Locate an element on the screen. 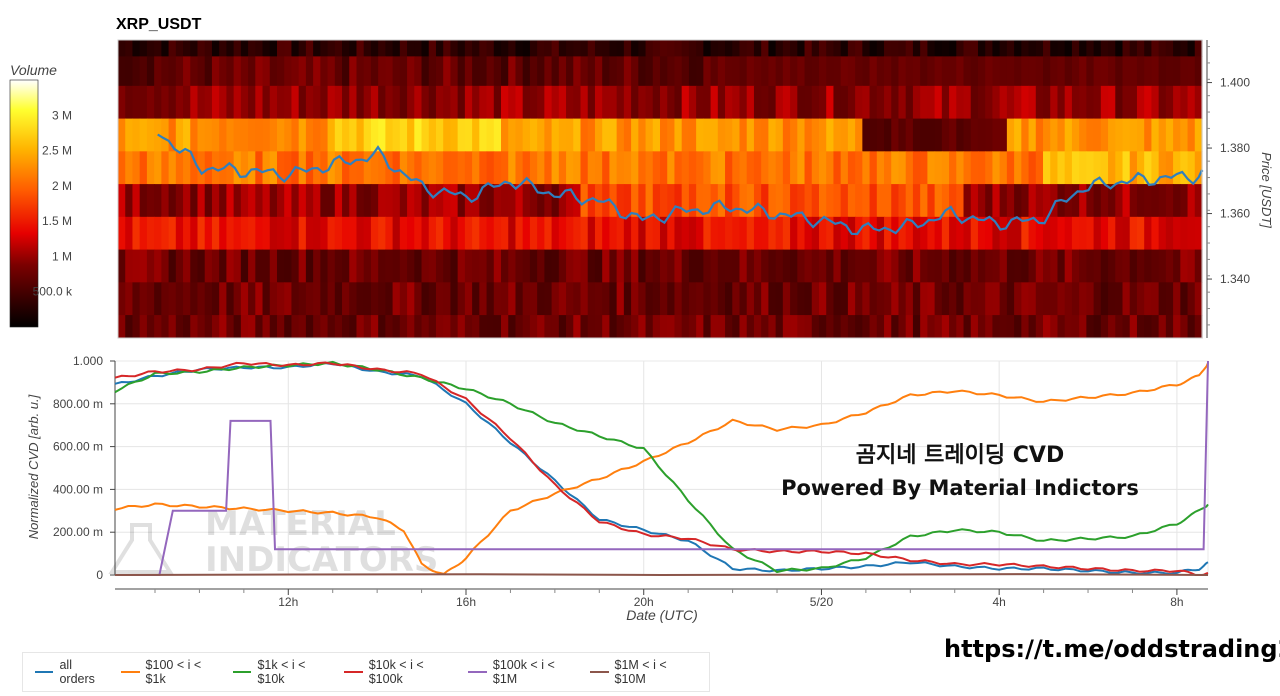 Image resolution: width=1280 pixels, height=696 pixels. legend-item: $100 < i < $1k is located at coordinates (170, 672).